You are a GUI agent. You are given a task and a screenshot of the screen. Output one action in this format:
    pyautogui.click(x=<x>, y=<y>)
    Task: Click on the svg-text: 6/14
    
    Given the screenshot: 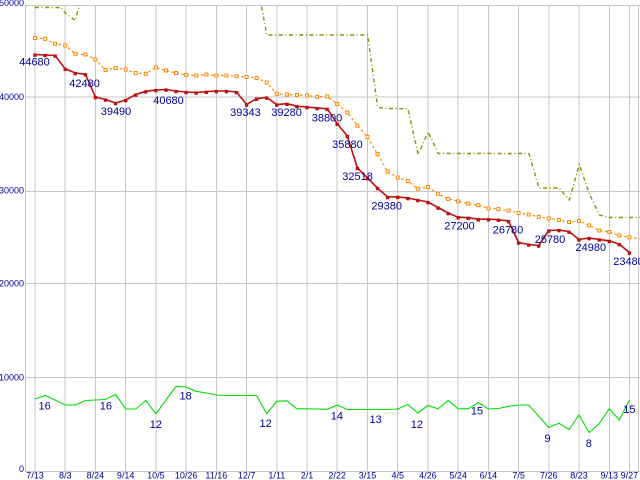 What is the action you would take?
    pyautogui.click(x=489, y=475)
    